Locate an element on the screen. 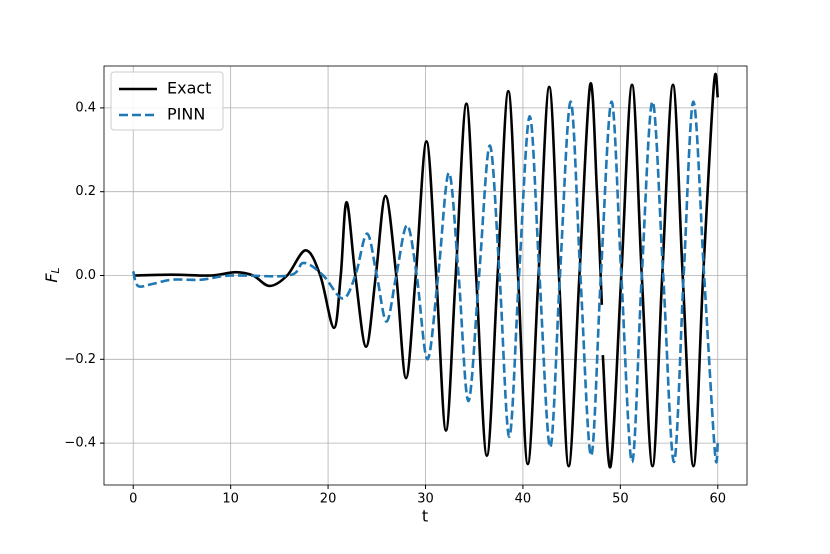 The width and height of the screenshot is (830, 554). x-tick-label: 10 is located at coordinates (230, 499).